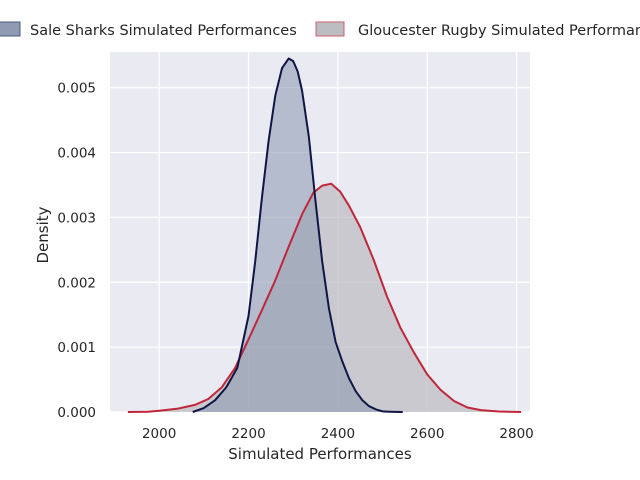 Image resolution: width=640 pixels, height=480 pixels. Describe the element at coordinates (76, 154) in the screenshot. I see `y-tick-label: 0.004` at that location.